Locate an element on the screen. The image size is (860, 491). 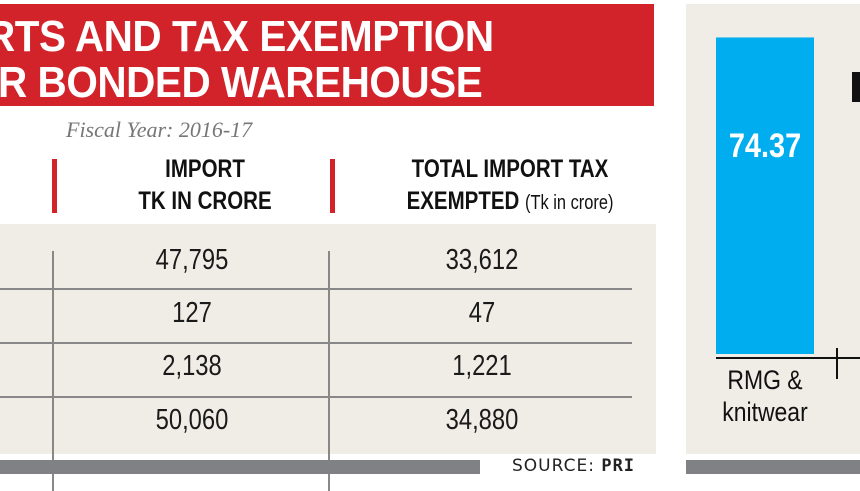
category-label-line: knitwear is located at coordinates (765, 412).